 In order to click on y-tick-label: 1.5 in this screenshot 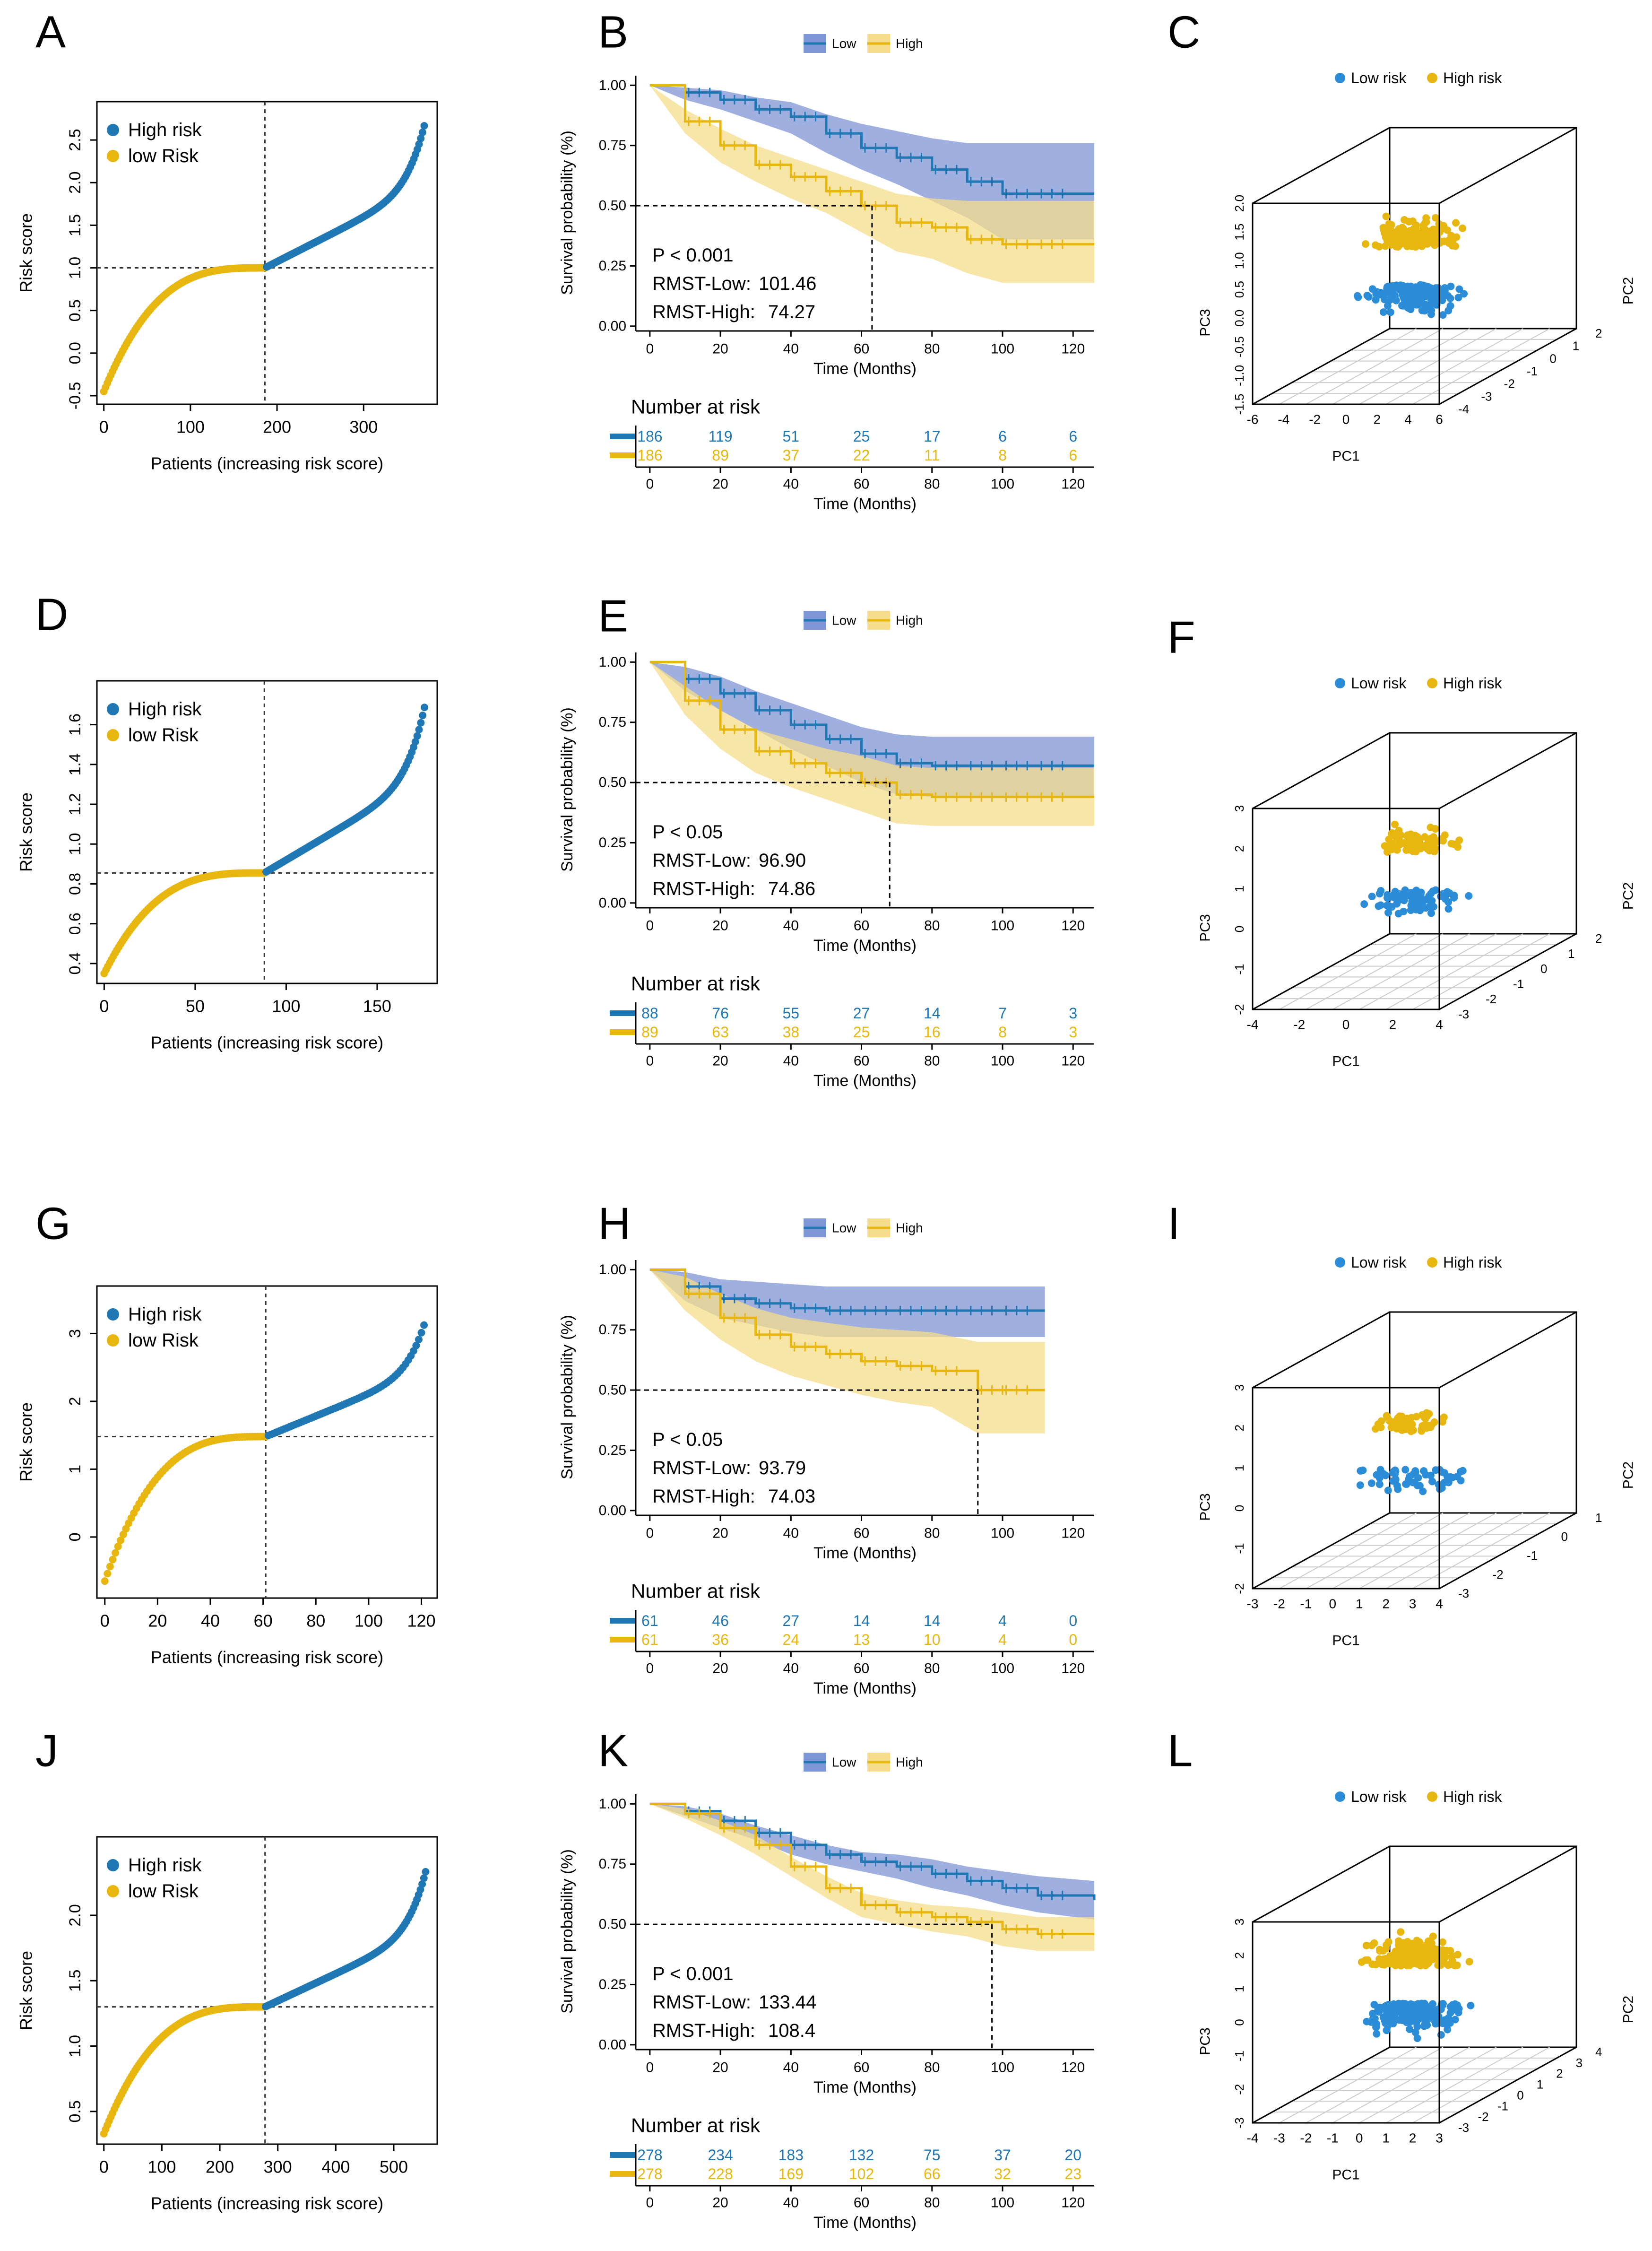, I will do `click(75, 225)`.